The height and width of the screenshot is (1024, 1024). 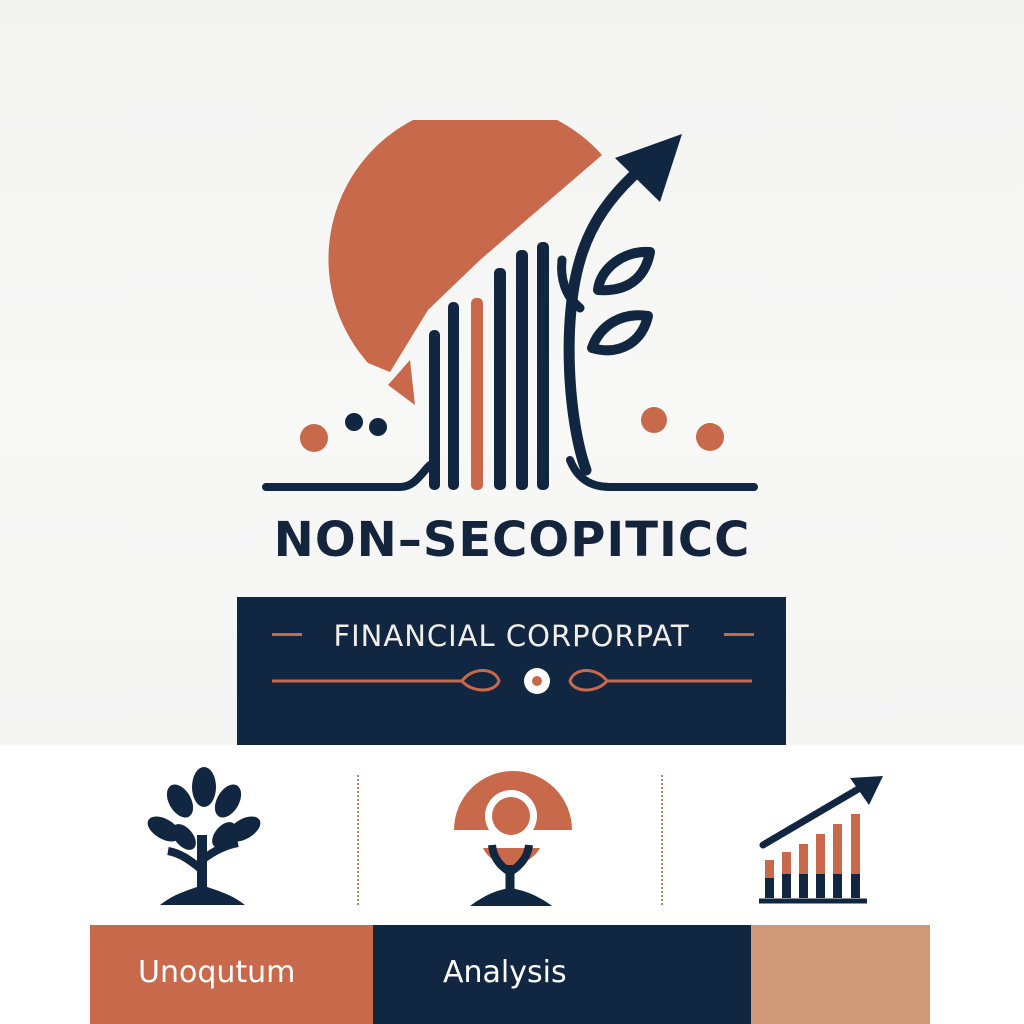 What do you see at coordinates (216, 972) in the screenshot?
I see `tab-unoqutum-label: Unoqutum` at bounding box center [216, 972].